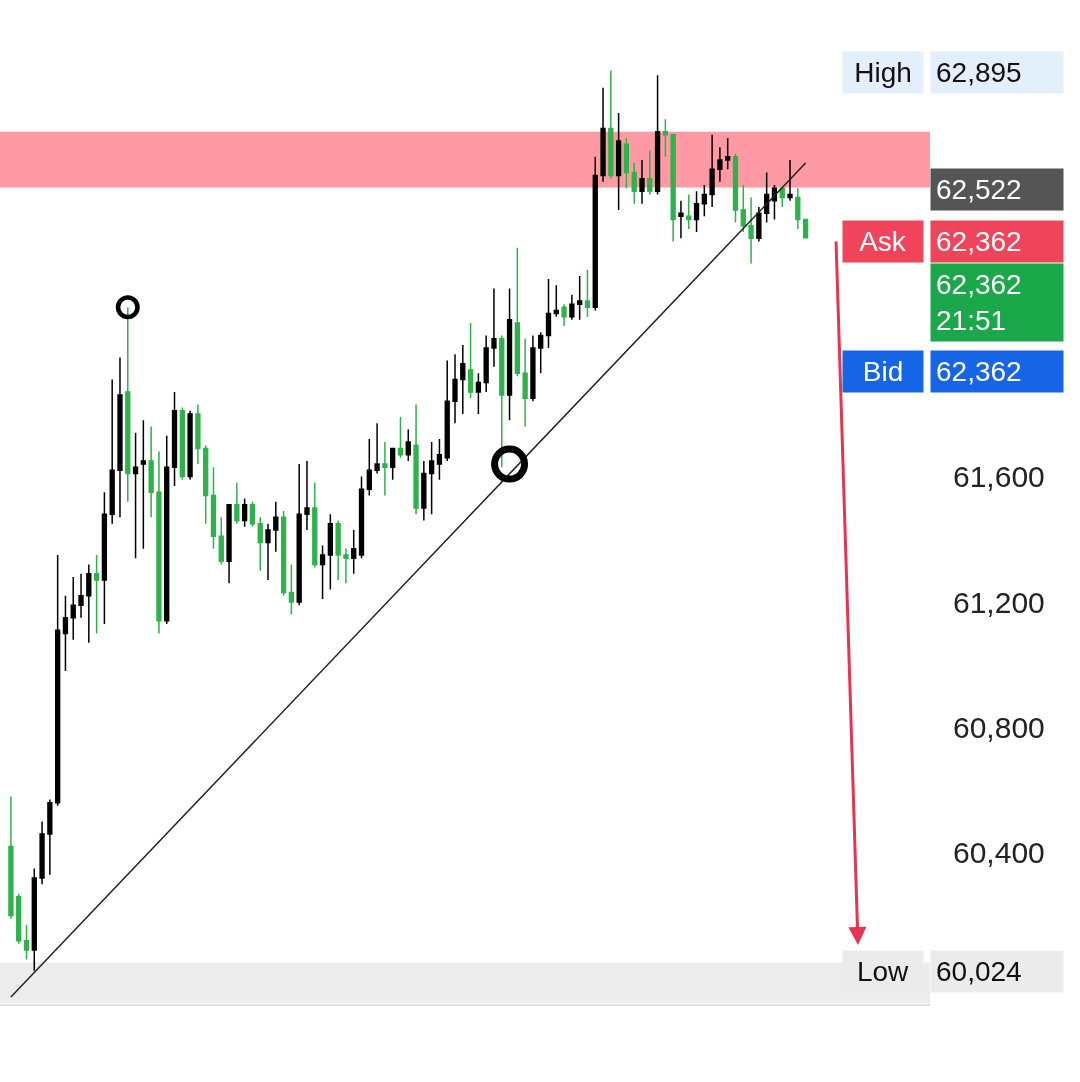  What do you see at coordinates (999, 477) in the screenshot?
I see `y-tick-label: 61,600` at bounding box center [999, 477].